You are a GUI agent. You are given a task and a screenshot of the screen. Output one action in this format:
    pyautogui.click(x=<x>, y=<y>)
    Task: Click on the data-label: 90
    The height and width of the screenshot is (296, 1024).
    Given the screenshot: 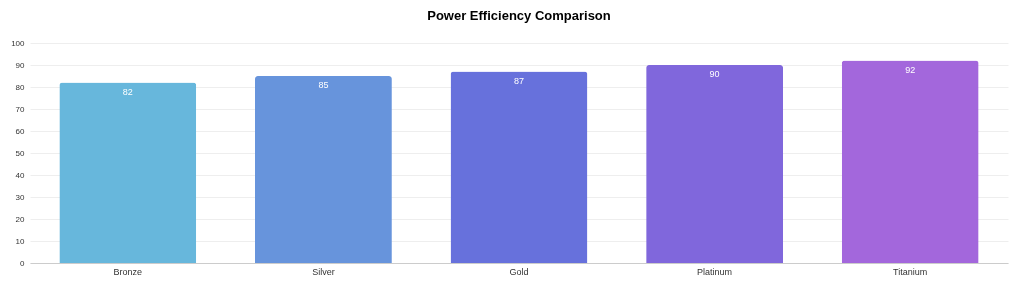 What is the action you would take?
    pyautogui.click(x=714, y=74)
    